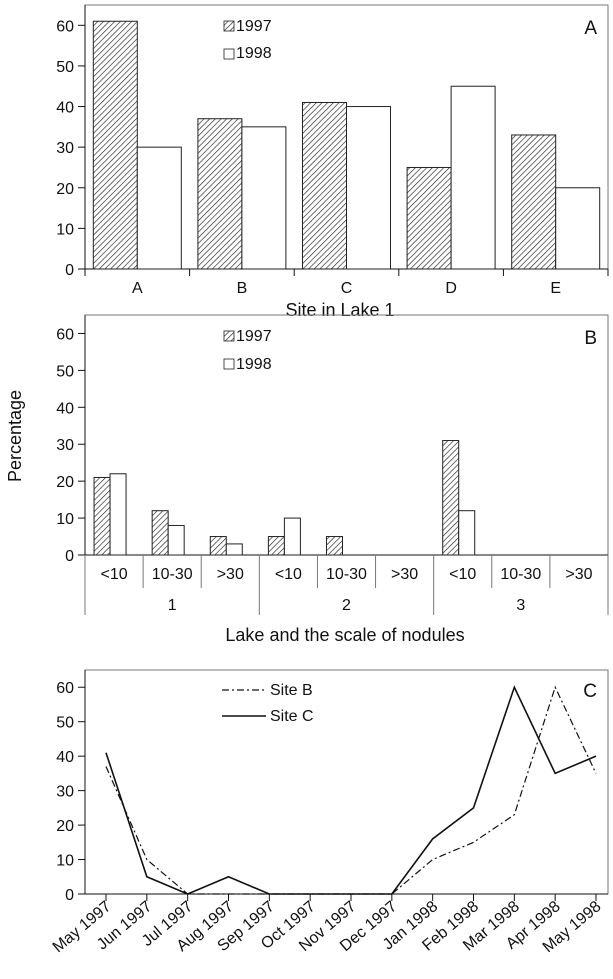  I want to click on chart-a-panel-label: A, so click(590, 28).